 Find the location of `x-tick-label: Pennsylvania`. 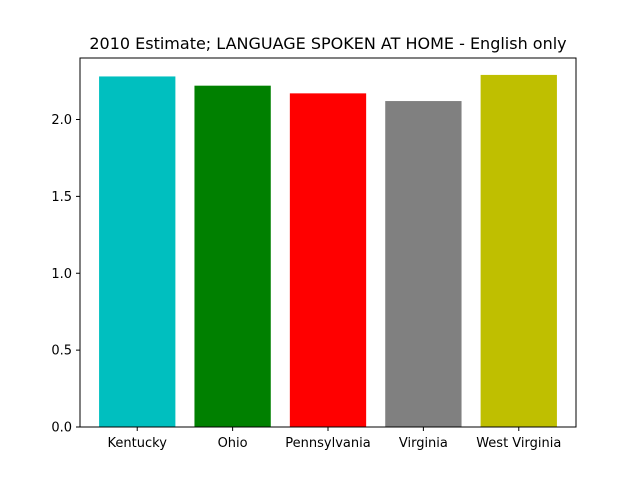

x-tick-label: Pennsylvania is located at coordinates (327, 443).